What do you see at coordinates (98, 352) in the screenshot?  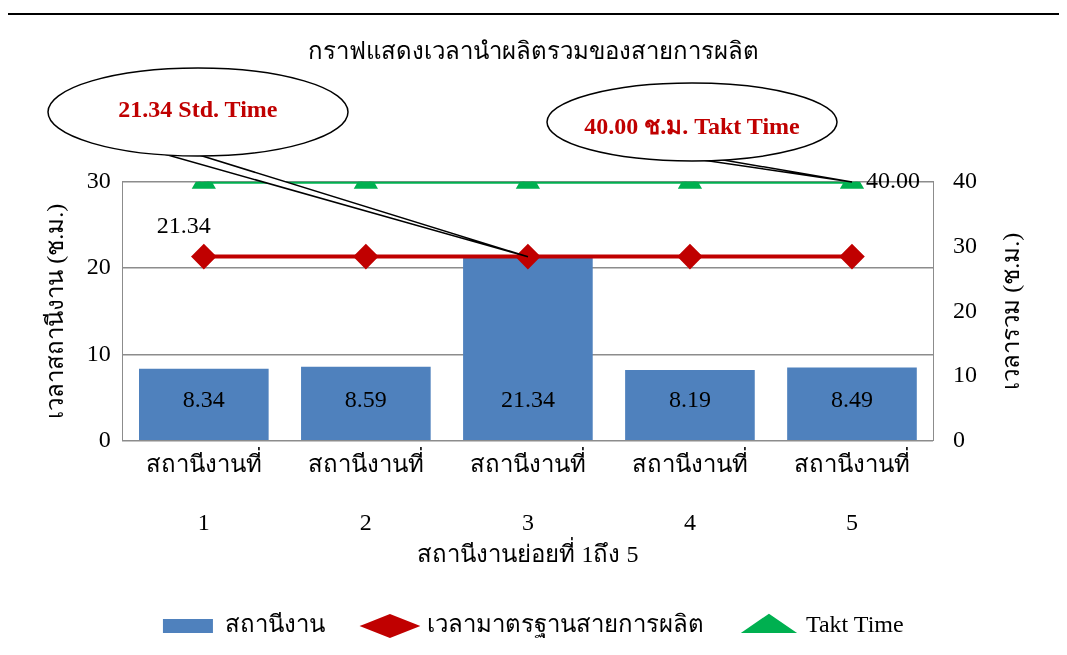 I see `y-tick-label: 10` at bounding box center [98, 352].